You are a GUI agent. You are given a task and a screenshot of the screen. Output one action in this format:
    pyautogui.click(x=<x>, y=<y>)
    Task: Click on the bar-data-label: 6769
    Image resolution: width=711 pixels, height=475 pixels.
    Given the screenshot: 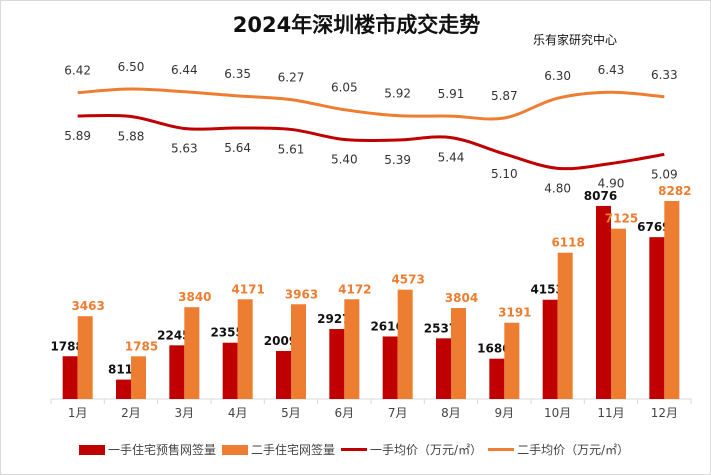 What is the action you would take?
    pyautogui.click(x=653, y=227)
    